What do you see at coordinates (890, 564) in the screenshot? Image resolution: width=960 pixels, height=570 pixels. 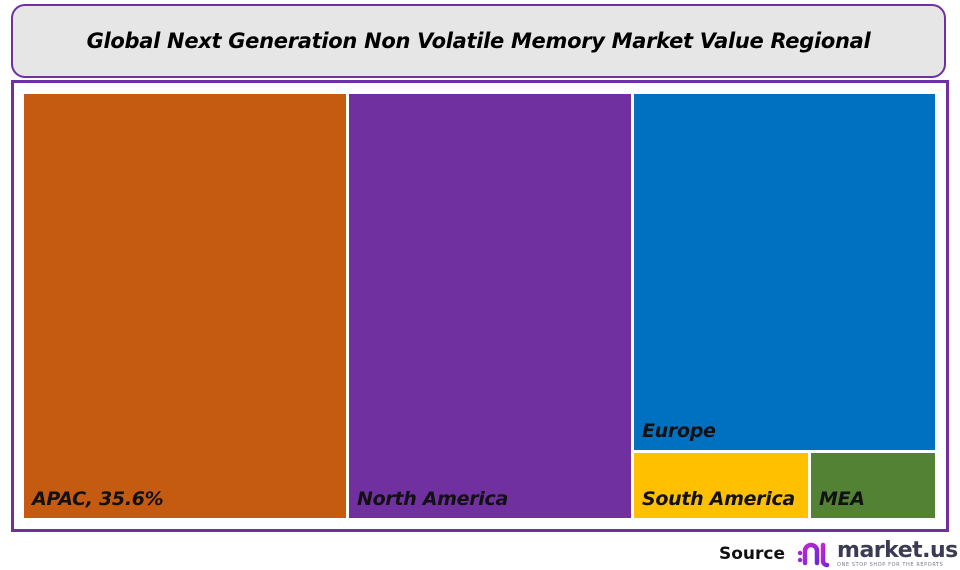 I see `logo-tagline: ONE STOP SHOP FOR THE REPORTS` at bounding box center [890, 564].